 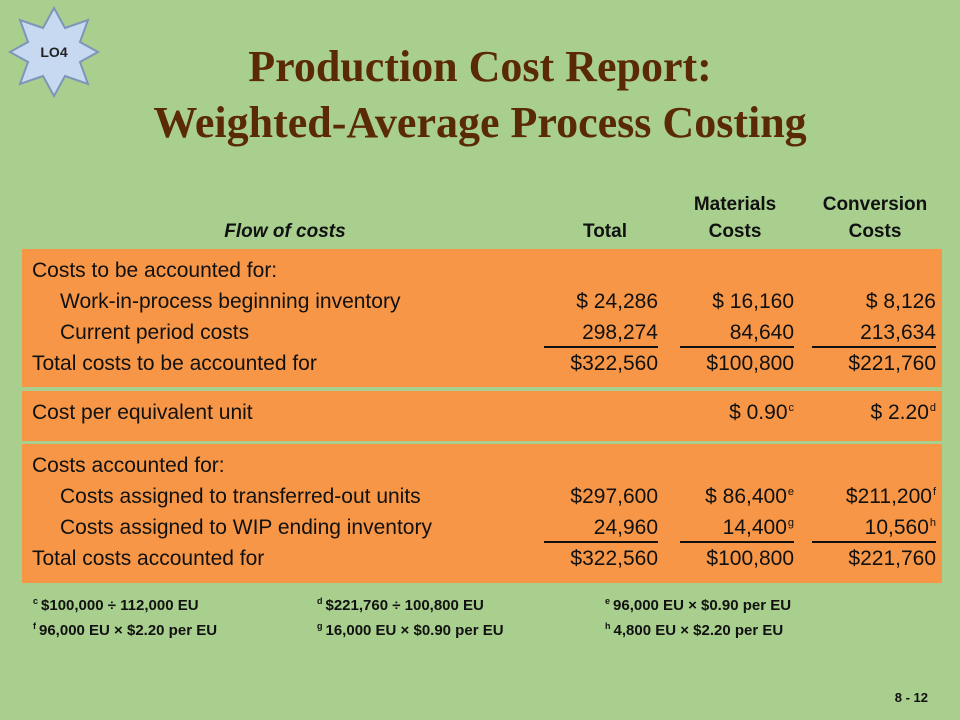 I want to click on footnote-text: 96,000 EU × $2.20 per EU, so click(x=128, y=630).